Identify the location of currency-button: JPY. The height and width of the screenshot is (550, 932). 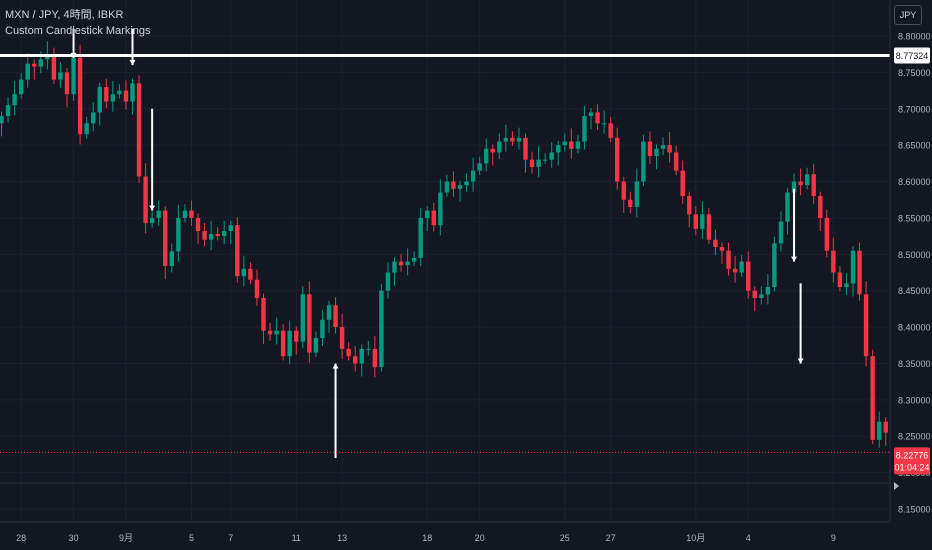
(908, 15).